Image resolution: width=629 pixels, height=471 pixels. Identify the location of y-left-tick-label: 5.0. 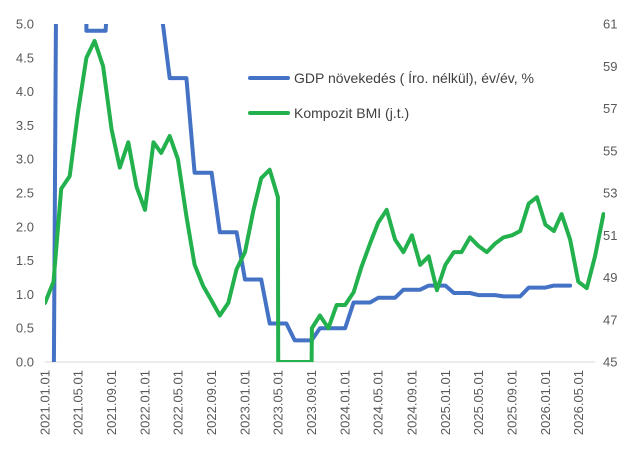
(25, 24).